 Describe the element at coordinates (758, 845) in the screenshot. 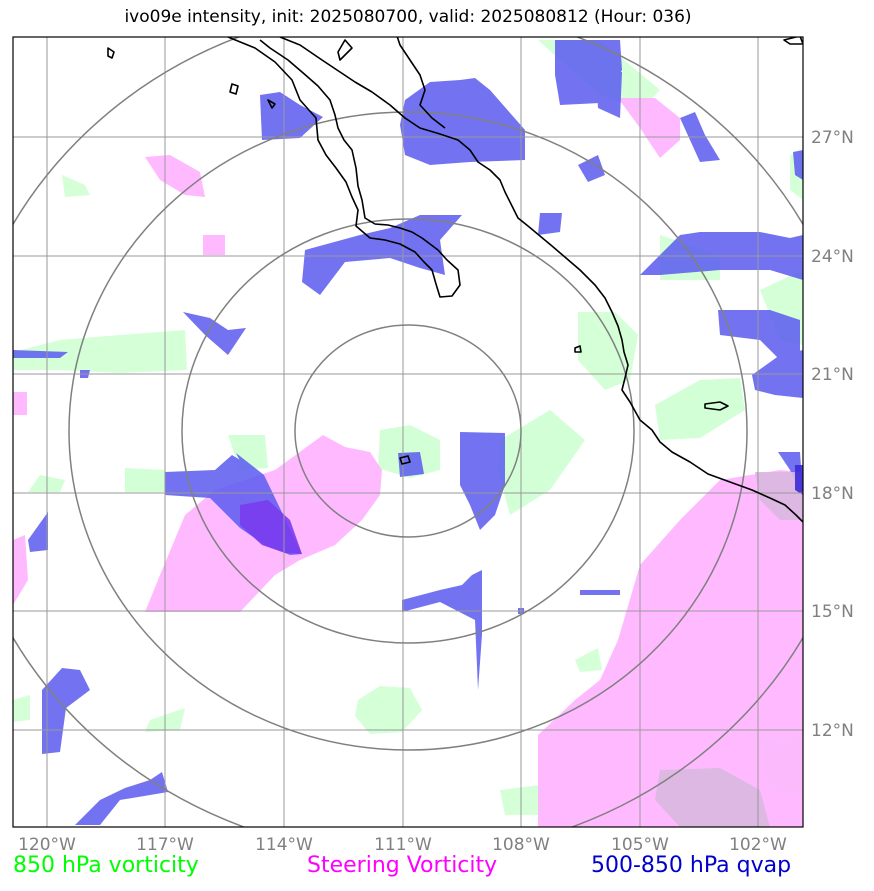

I see `x-tick-label: 102°W` at that location.